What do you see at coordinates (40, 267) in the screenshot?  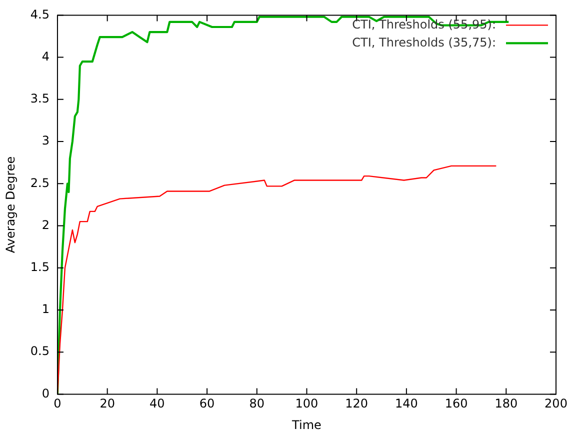 I see `y-tick-label: 1.5` at bounding box center [40, 267].